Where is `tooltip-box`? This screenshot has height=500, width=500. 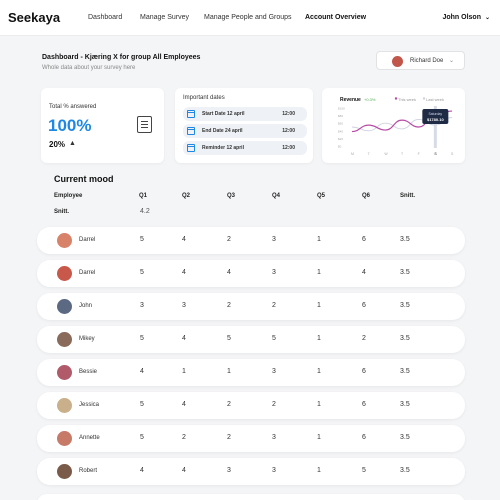
tooltip-box is located at coordinates (435, 116).